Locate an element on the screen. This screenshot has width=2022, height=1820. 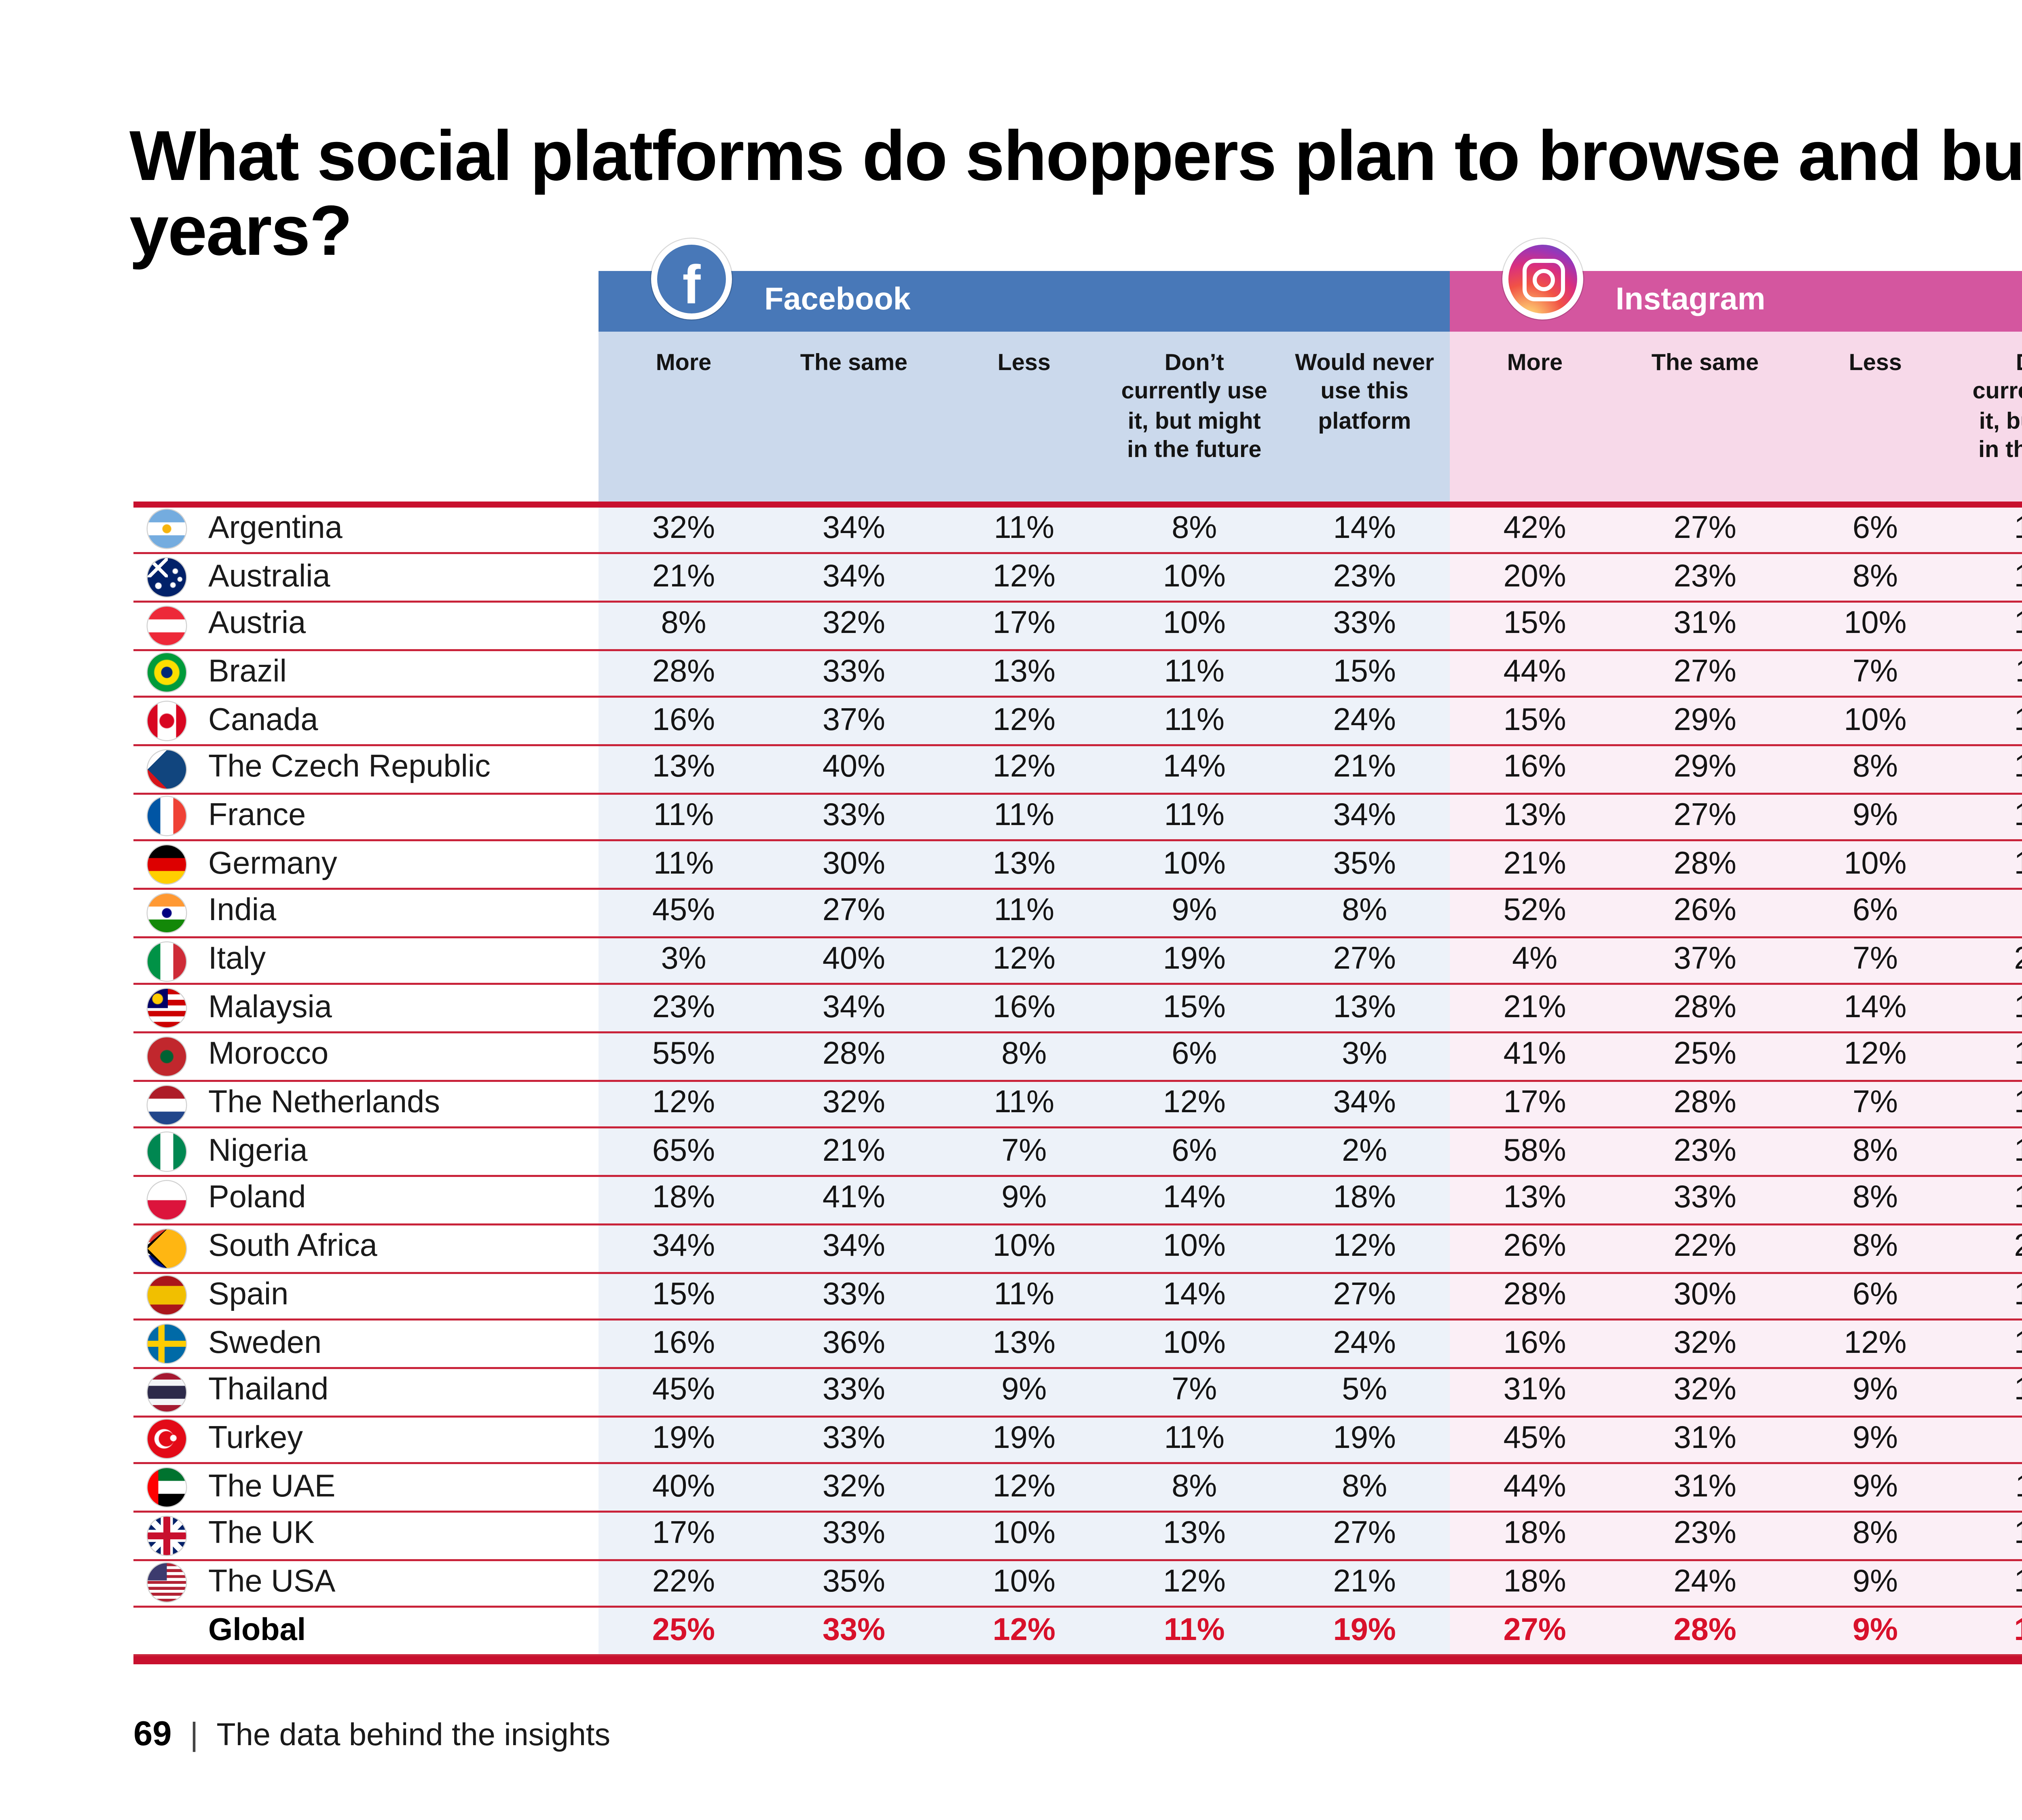
country-cell: The Czech Republic is located at coordinates (366, 769).